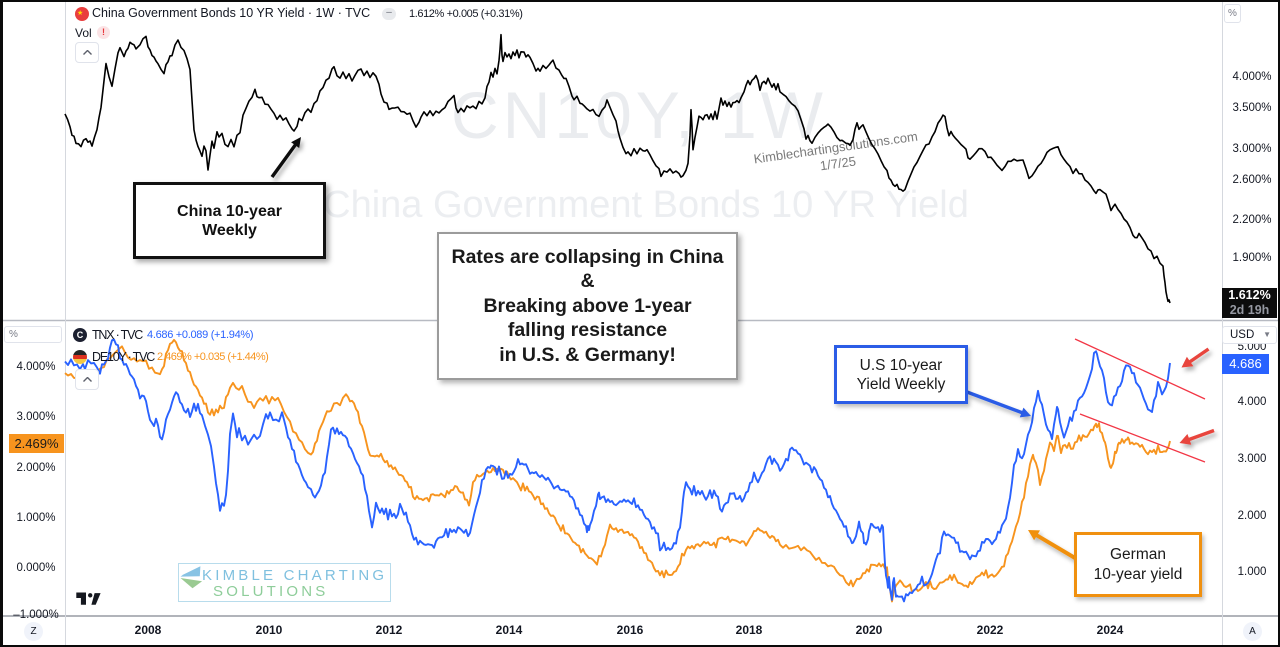 The height and width of the screenshot is (647, 1280). Describe the element at coordinates (838, 163) in the screenshot. I see `svg-text: 1/7/25` at that location.